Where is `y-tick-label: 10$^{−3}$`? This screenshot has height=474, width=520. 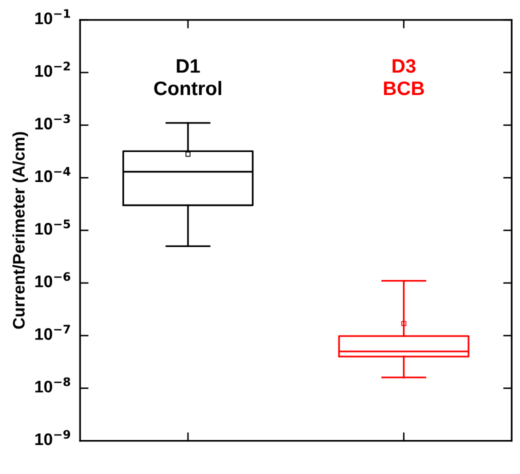
y-tick-label: 10$^{−3}$ is located at coordinates (52, 122).